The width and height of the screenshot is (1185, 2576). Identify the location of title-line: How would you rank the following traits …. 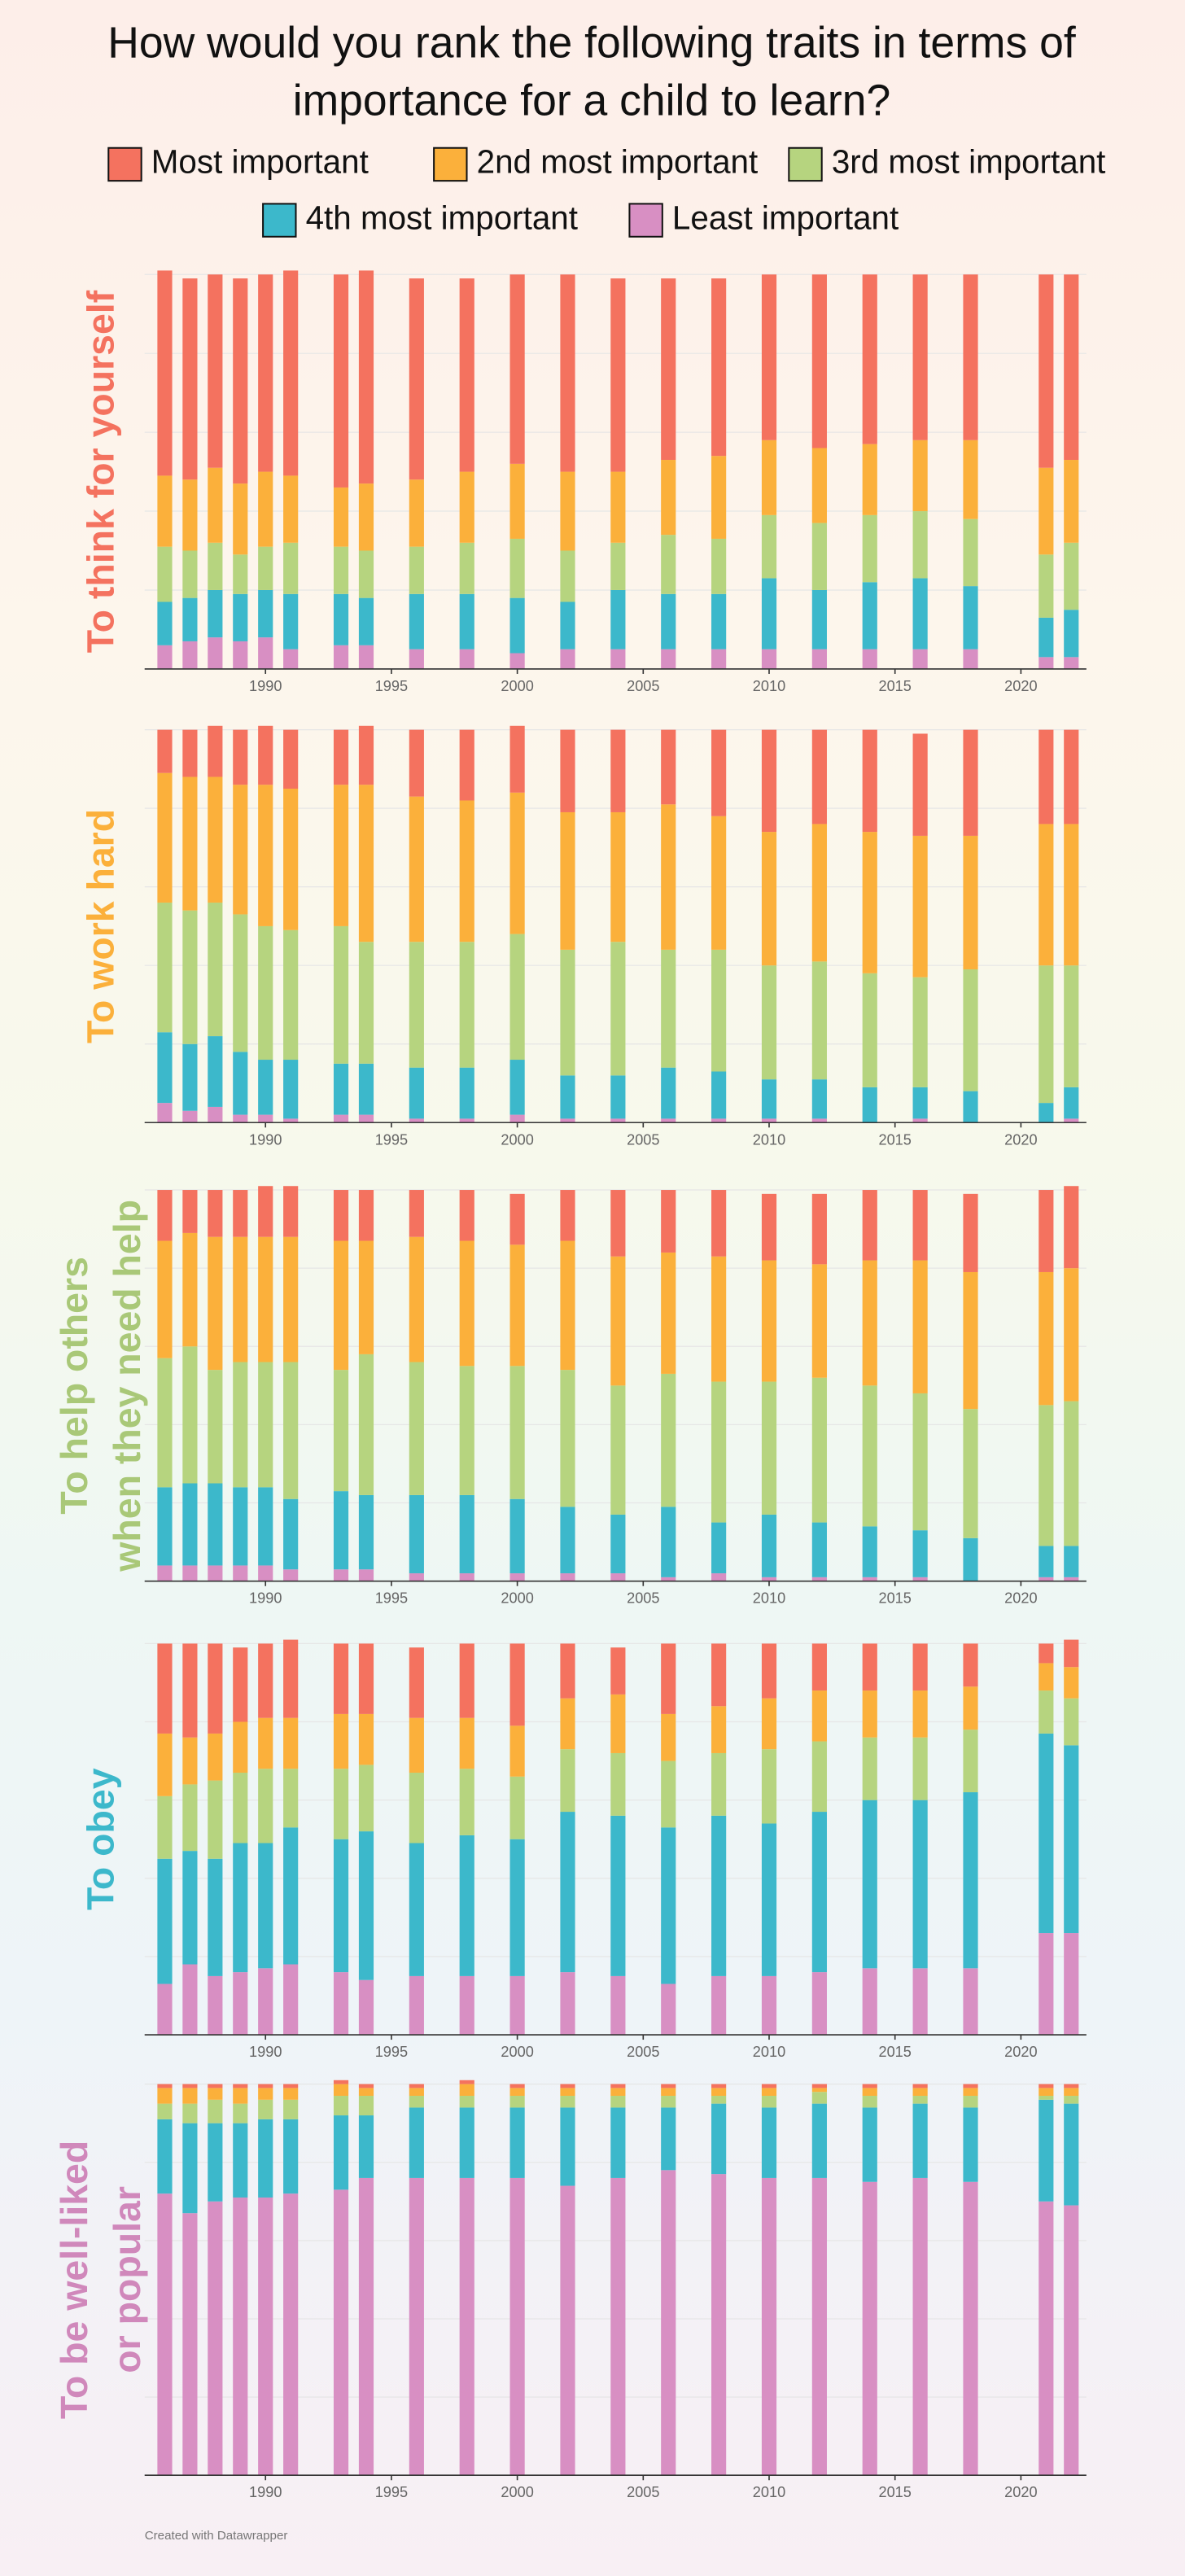
(591, 44).